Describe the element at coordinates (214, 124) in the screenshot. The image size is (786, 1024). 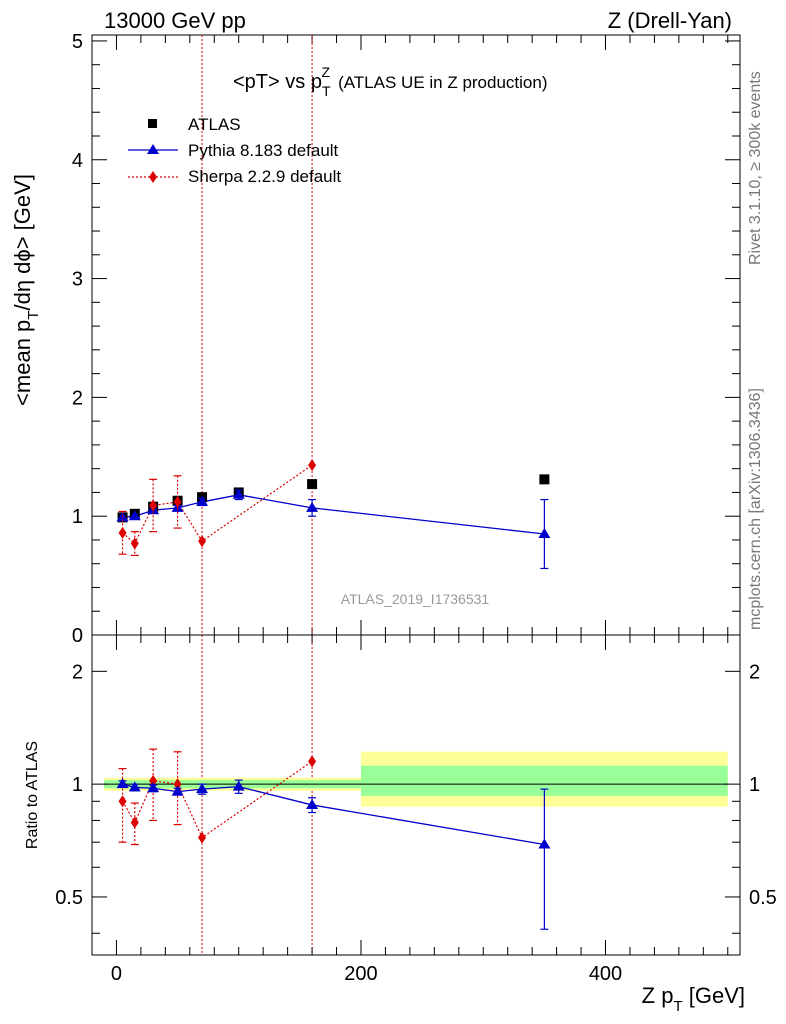
I see `legend-atlas-label: ATLAS` at that location.